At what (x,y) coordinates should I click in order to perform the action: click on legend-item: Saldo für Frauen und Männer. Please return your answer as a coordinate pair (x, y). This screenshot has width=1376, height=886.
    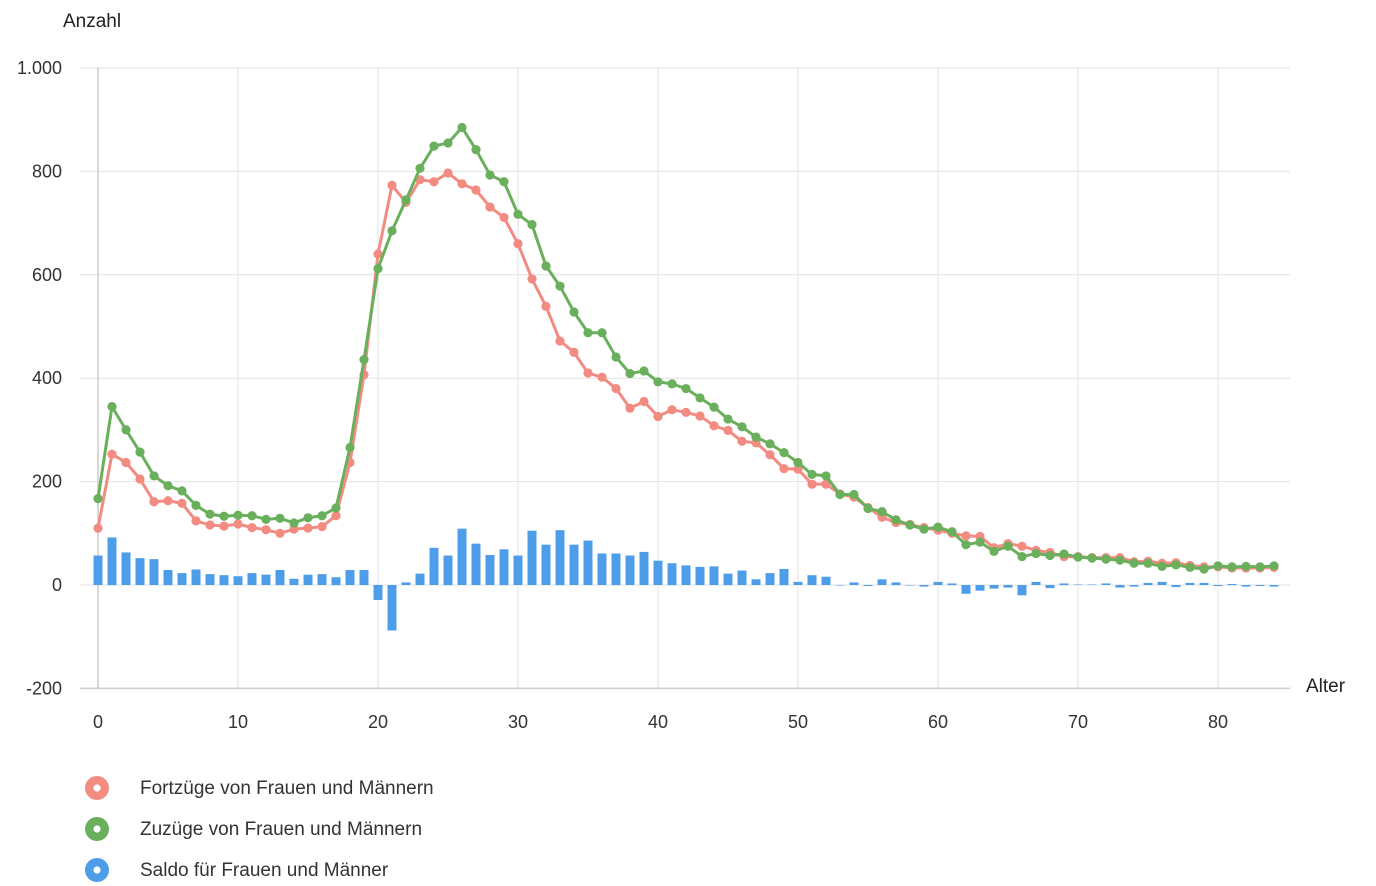
    Looking at the image, I should click on (237, 870).